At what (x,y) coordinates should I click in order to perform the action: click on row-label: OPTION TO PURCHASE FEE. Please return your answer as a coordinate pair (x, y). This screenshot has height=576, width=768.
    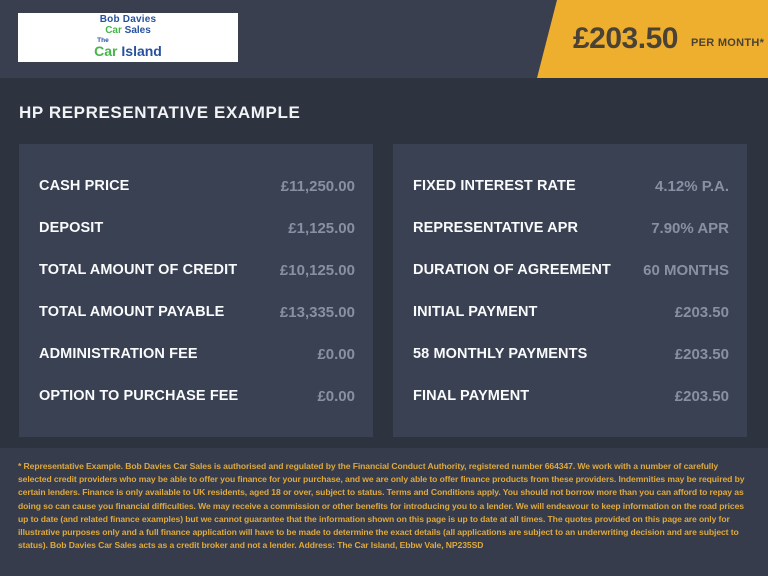
    Looking at the image, I should click on (139, 396).